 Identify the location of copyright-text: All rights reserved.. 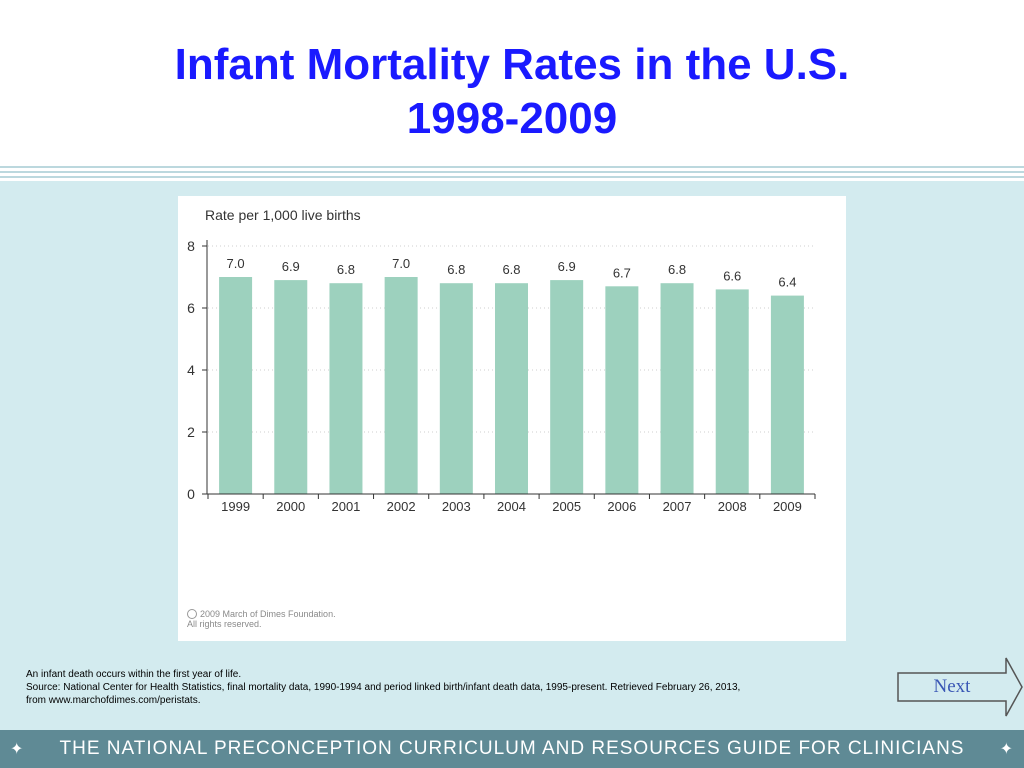
(224, 624).